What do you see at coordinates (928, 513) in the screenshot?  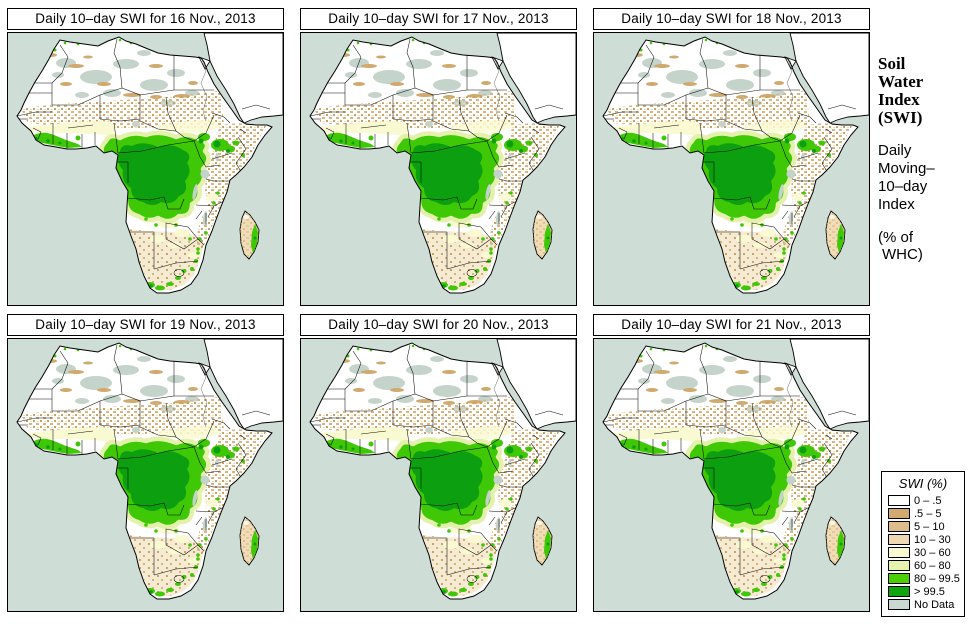 I see `legend-label: .5 – 5` at bounding box center [928, 513].